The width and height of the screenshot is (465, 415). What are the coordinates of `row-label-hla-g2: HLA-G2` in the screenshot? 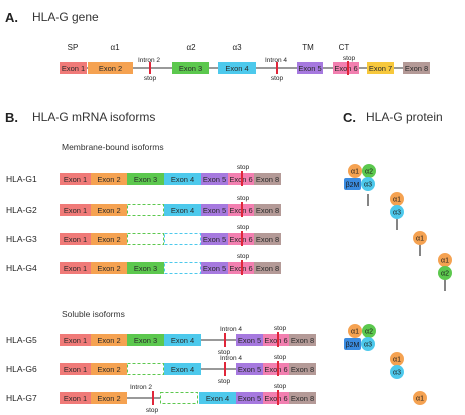 It's located at (21, 210).